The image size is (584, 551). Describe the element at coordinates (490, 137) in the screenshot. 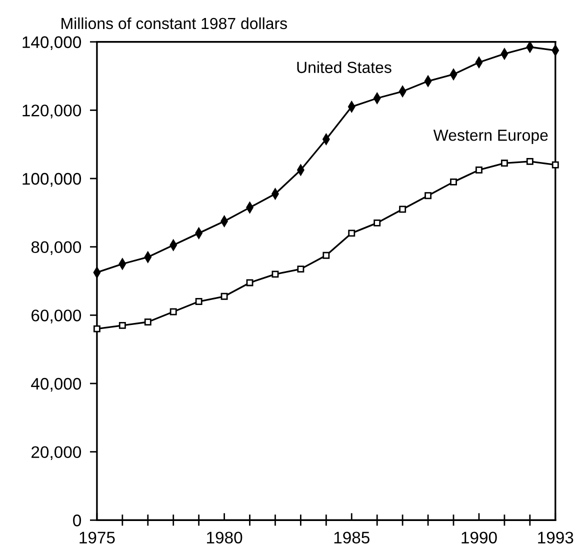

I see `series-label: Western Europe` at that location.